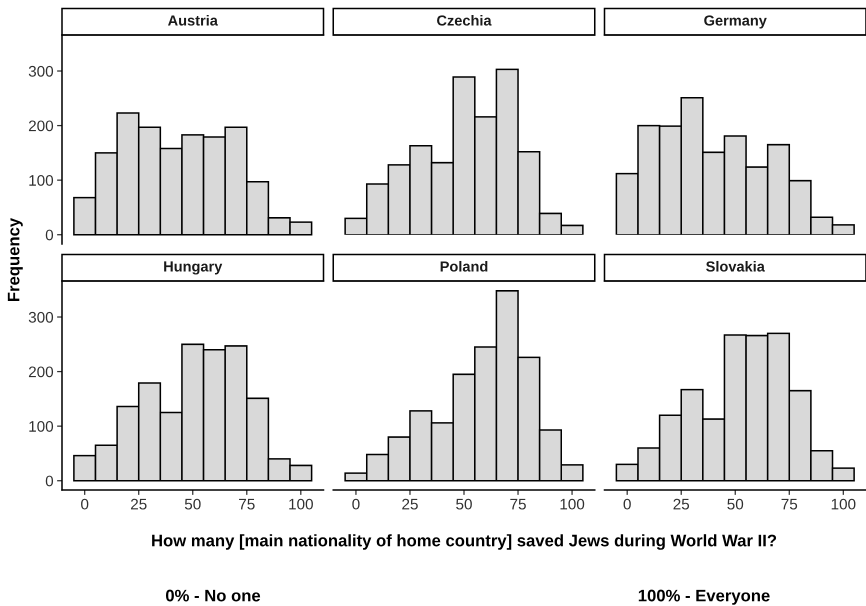  Describe the element at coordinates (15, 260) in the screenshot. I see `y-axis-title: Frequency` at that location.